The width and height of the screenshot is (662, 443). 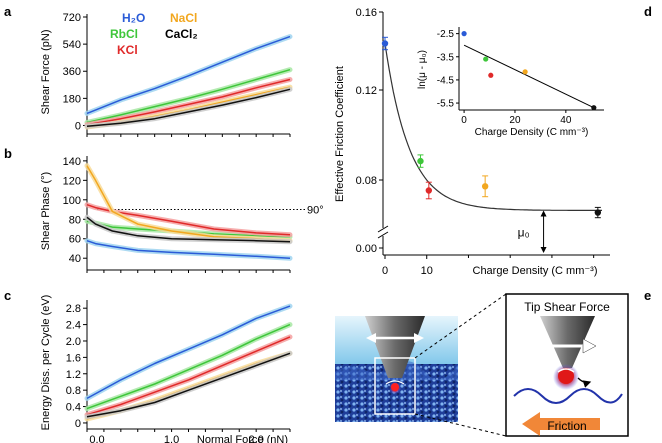 What do you see at coordinates (482, 365) in the screenshot?
I see `panel-e-illustration: Tip Shear Force Friction` at bounding box center [482, 365].